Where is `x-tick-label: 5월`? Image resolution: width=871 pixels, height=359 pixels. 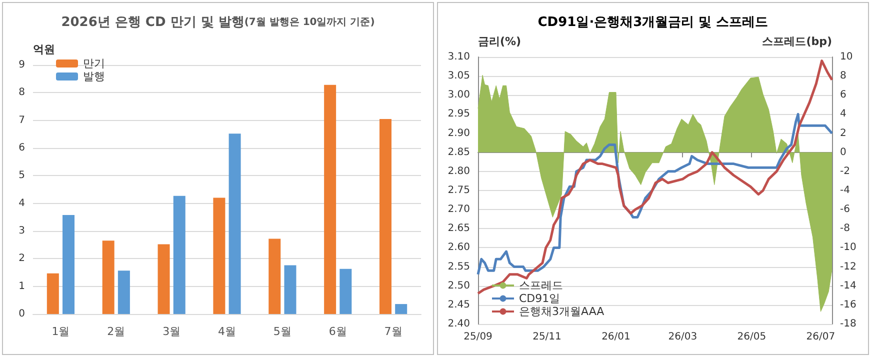
x-tick-label: 5월 is located at coordinates (282, 331).